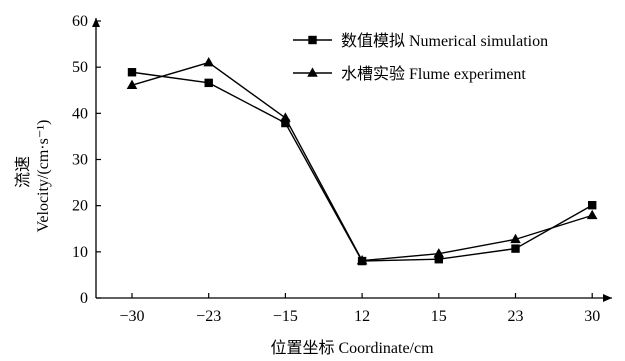 The width and height of the screenshot is (625, 361). Describe the element at coordinates (312, 40) in the screenshot. I see `legend-marker-square` at that location.